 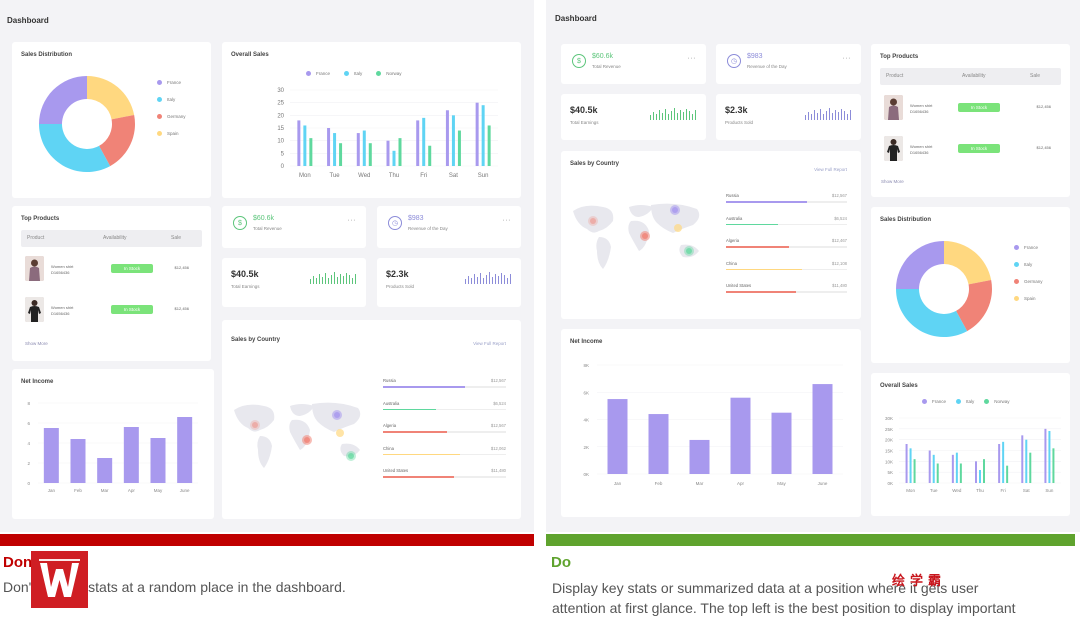 I want to click on y-tick-label: 4, so click(x=28, y=443).